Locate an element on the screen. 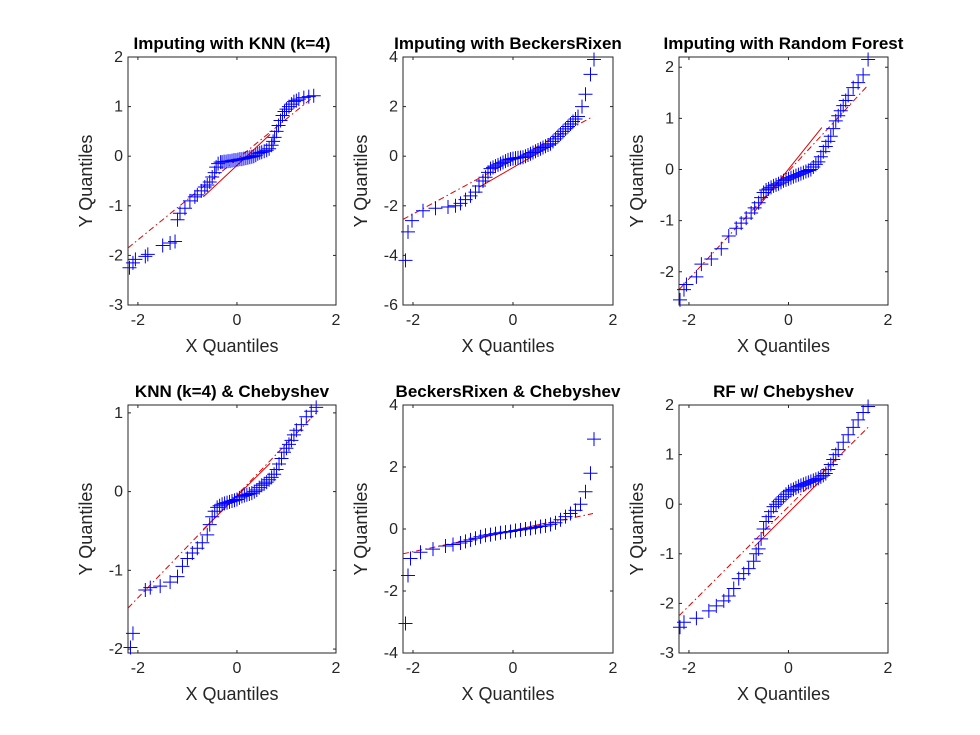 The height and width of the screenshot is (735, 980). y-tick-label: 2 is located at coordinates (669, 405).